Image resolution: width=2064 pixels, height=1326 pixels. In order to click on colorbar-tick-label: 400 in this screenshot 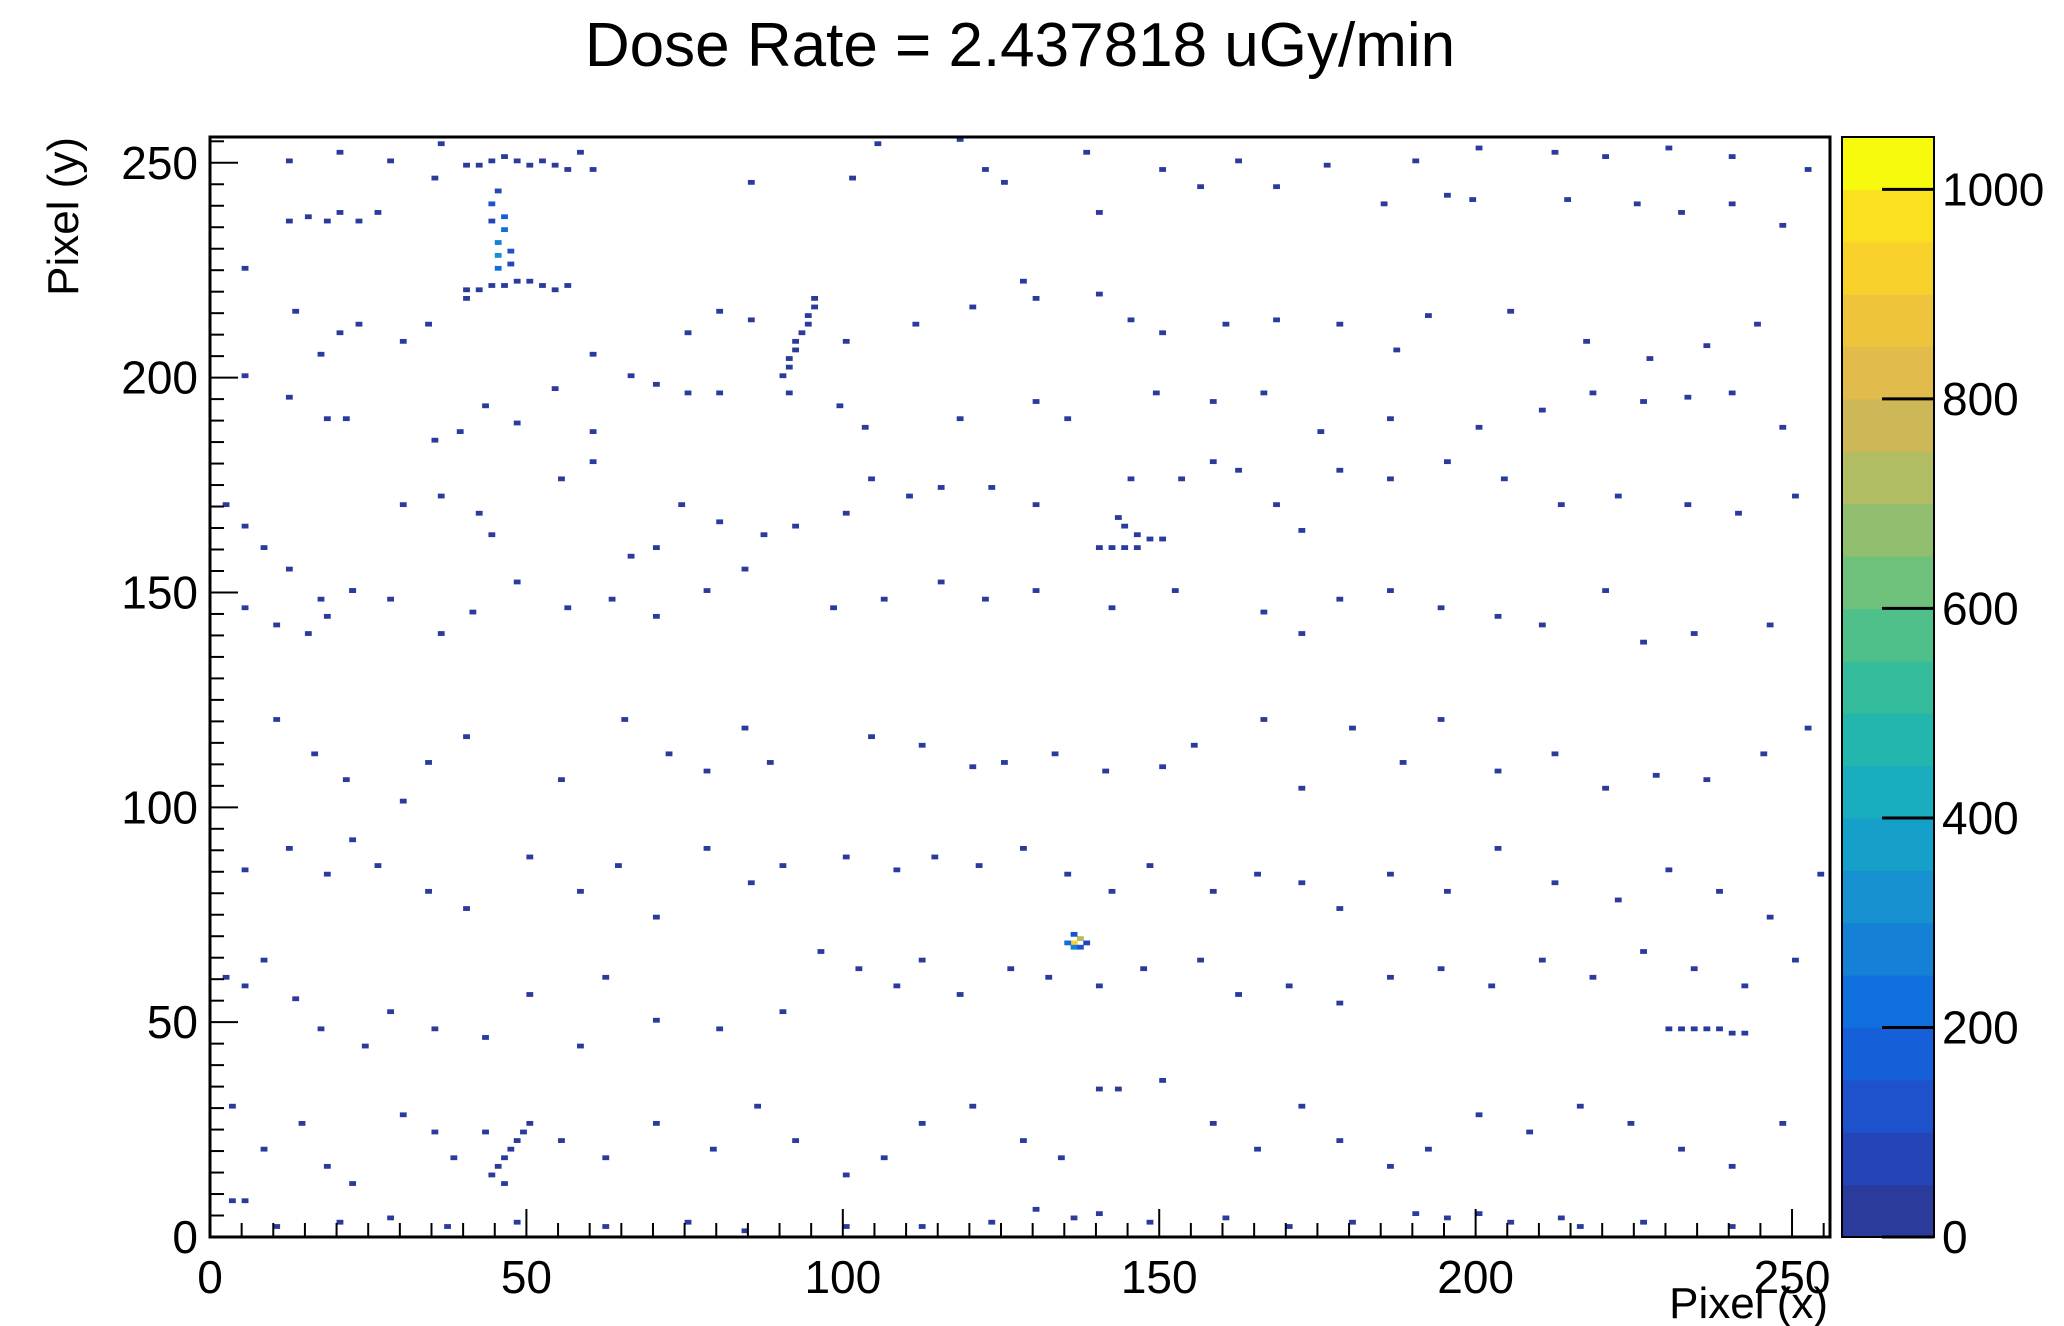, I will do `click(1980, 818)`.